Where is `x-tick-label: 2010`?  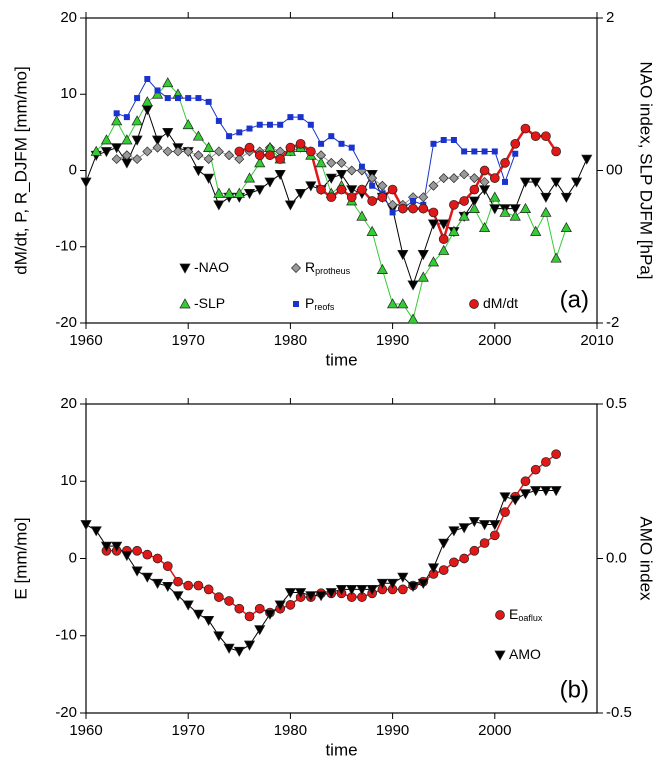
x-tick-label: 2010 is located at coordinates (596, 340).